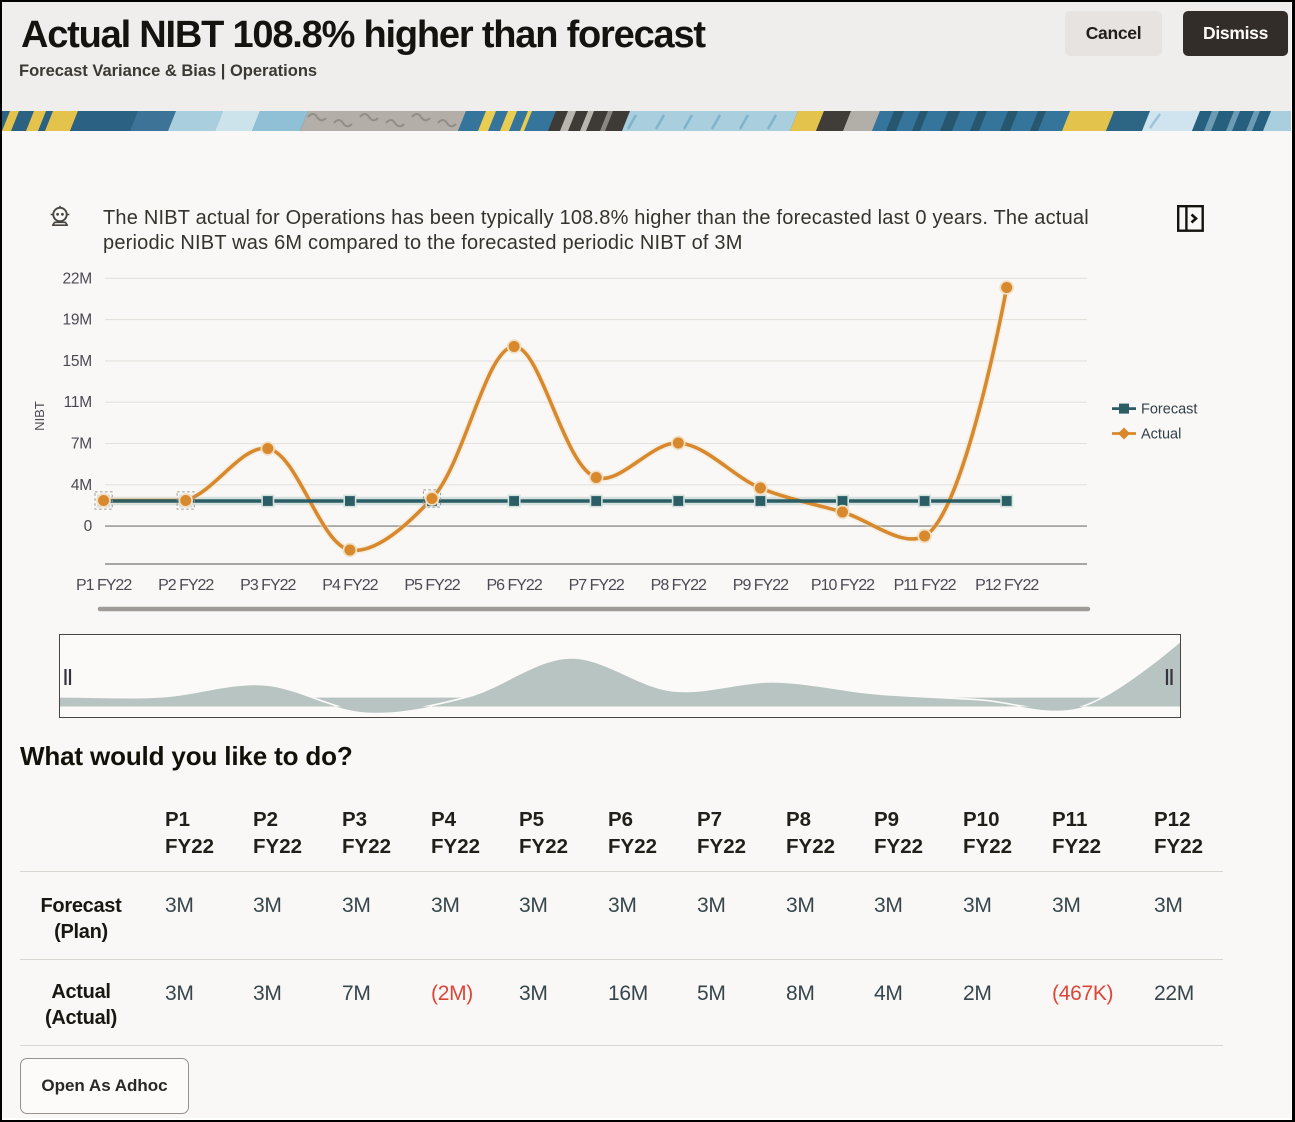 This screenshot has width=1295, height=1122. I want to click on svg-text: NIBT, so click(39, 416).